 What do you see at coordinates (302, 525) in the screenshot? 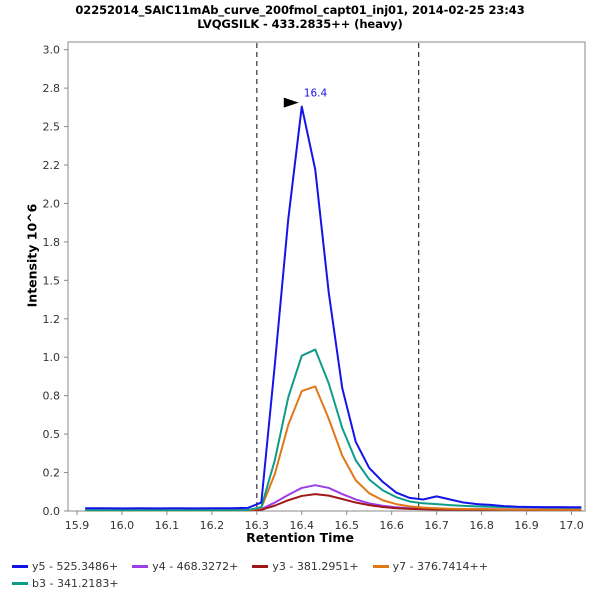
I see `x-axis-tick-label: 16.4` at bounding box center [302, 525].